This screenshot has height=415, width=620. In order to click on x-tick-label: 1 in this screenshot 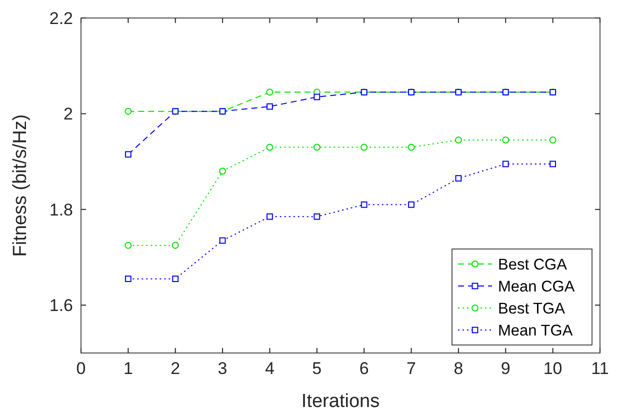, I will do `click(128, 368)`.